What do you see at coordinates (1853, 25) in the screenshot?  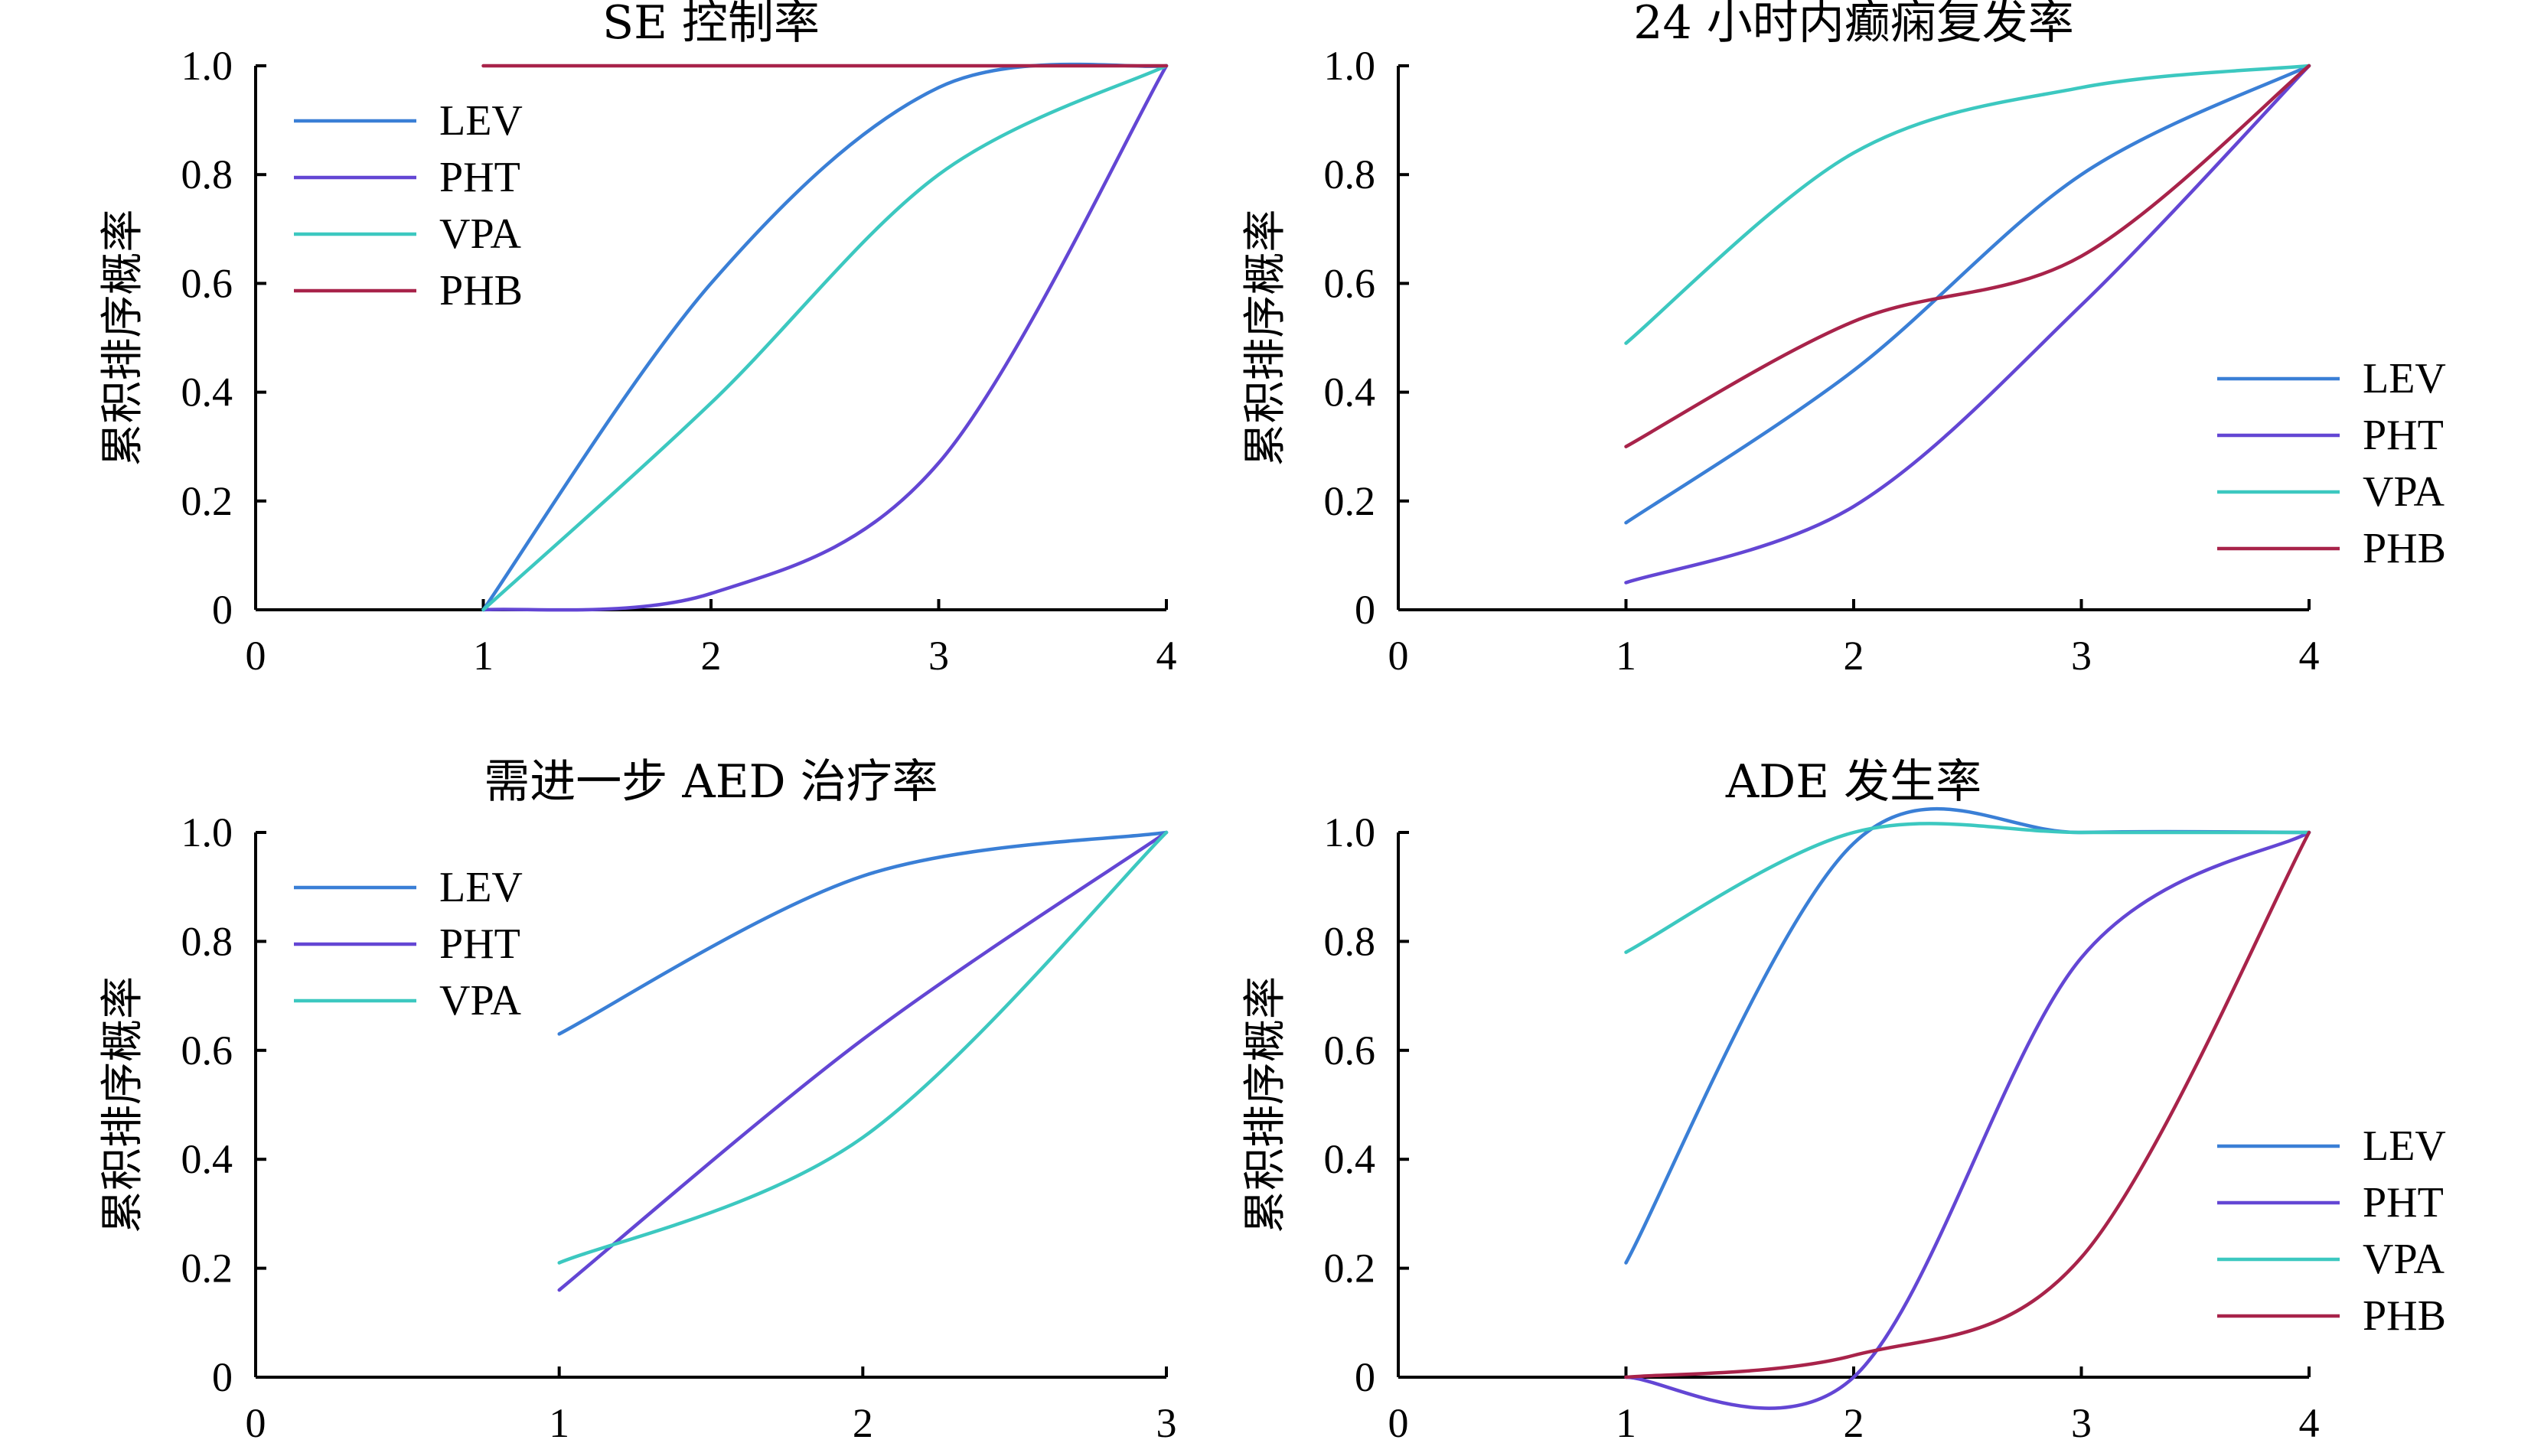 I see `panel-title: 24 小时内癫痫复发率` at bounding box center [1853, 25].